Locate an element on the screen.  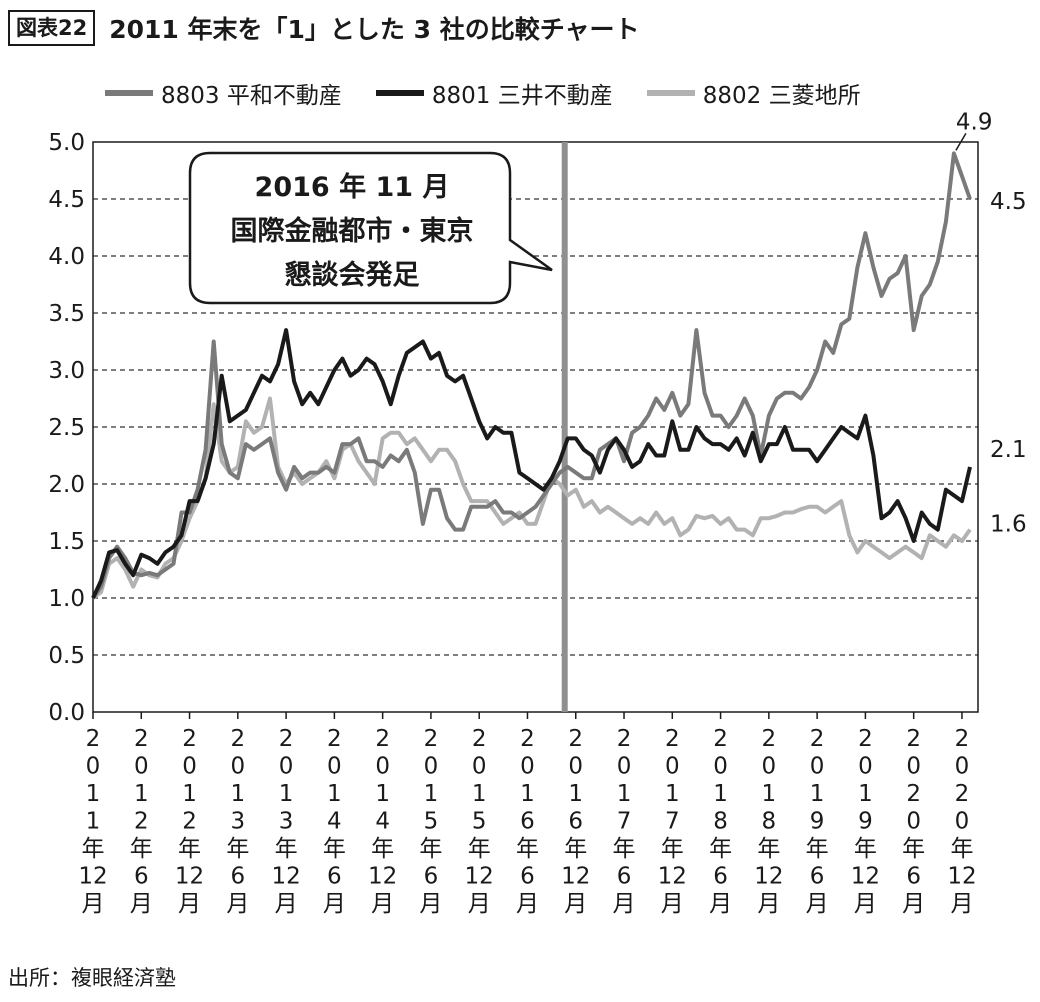
y-tick-label: 4.5 is located at coordinates (66, 200).